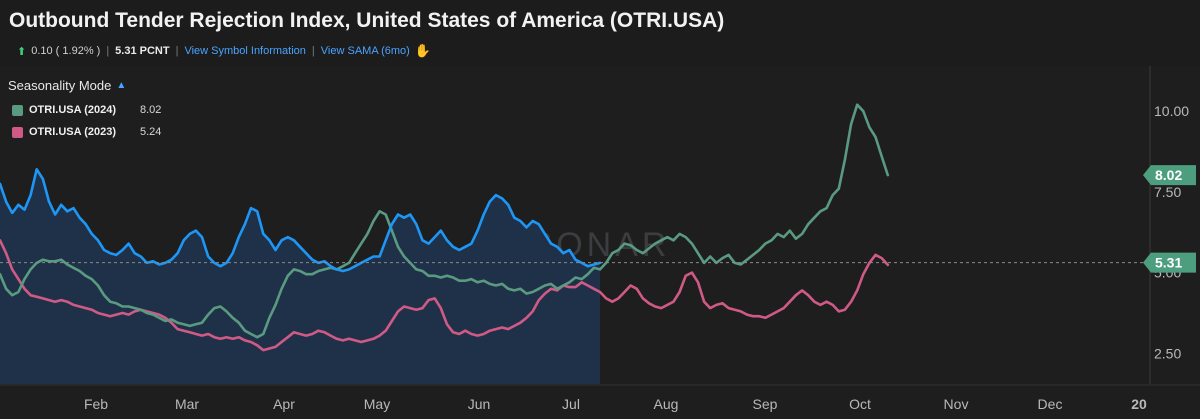  I want to click on x-tick-label: Aug, so click(666, 404).